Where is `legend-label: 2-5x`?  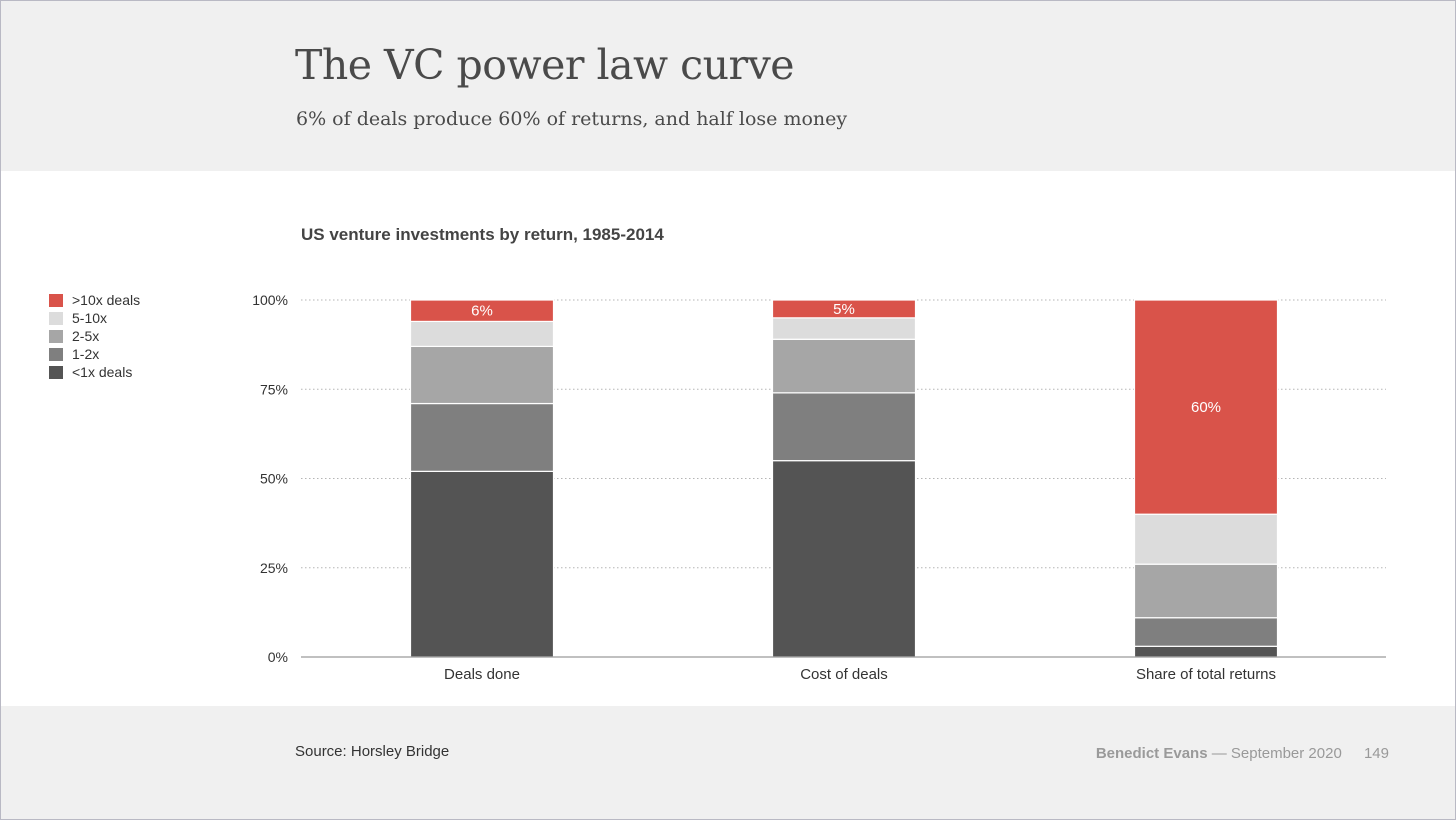
legend-label: 2-5x is located at coordinates (86, 336).